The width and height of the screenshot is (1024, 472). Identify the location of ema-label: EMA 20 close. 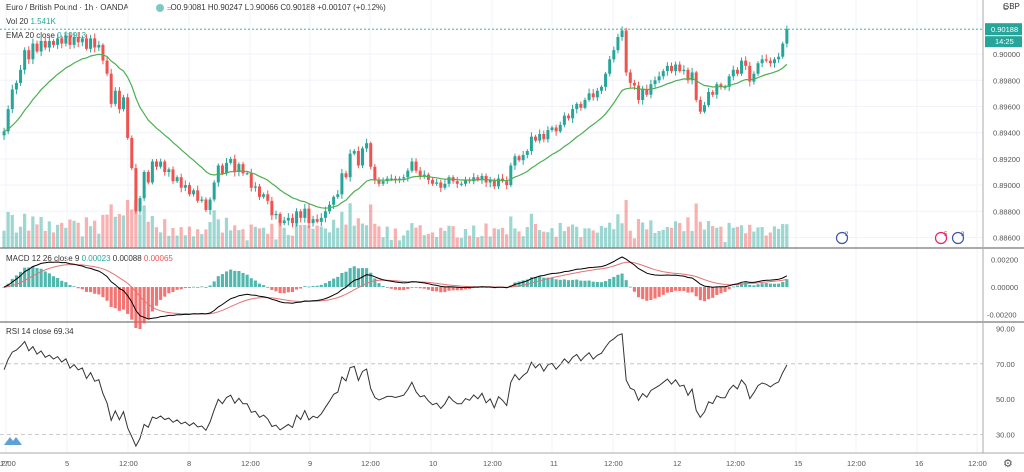
(30, 35).